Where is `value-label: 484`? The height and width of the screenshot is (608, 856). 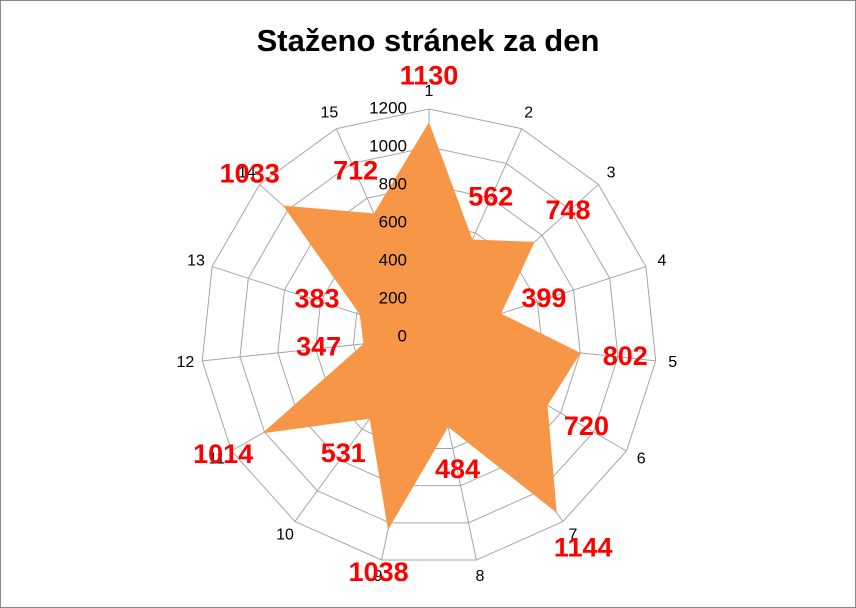
value-label: 484 is located at coordinates (457, 469).